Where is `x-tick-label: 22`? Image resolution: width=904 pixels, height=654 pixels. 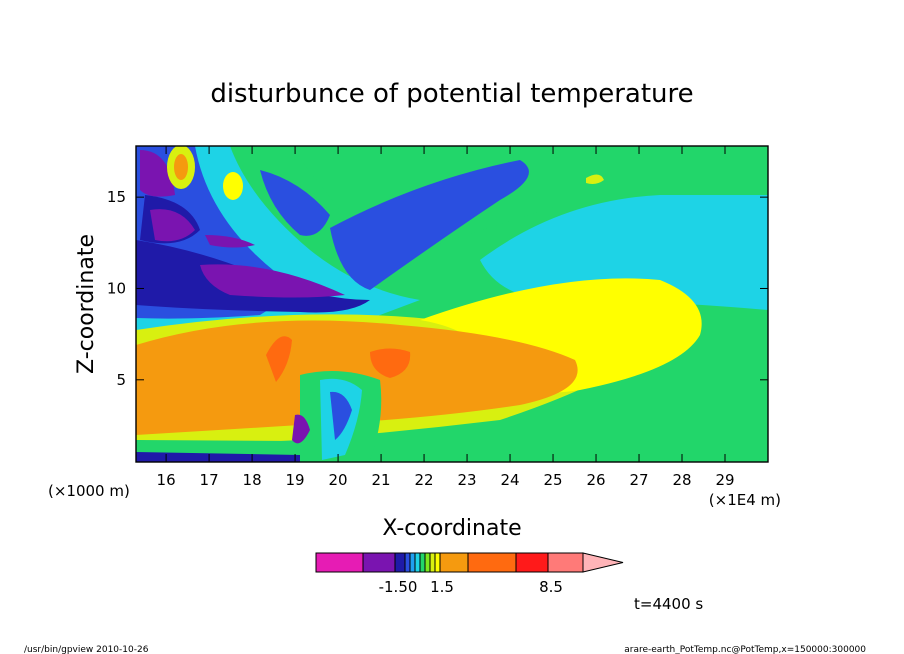
x-tick-label: 22 is located at coordinates (424, 480).